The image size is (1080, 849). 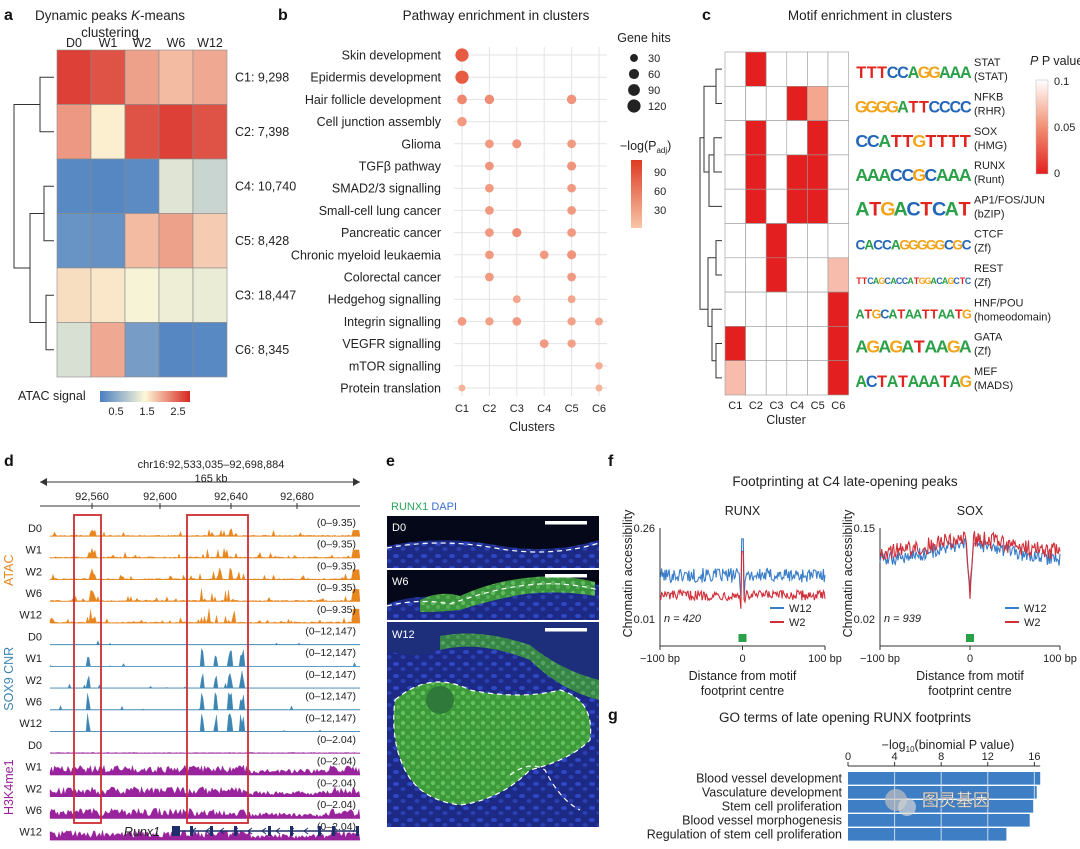 What do you see at coordinates (421, 144) in the screenshot?
I see `panel-b-pathway-label-4: Glioma` at bounding box center [421, 144].